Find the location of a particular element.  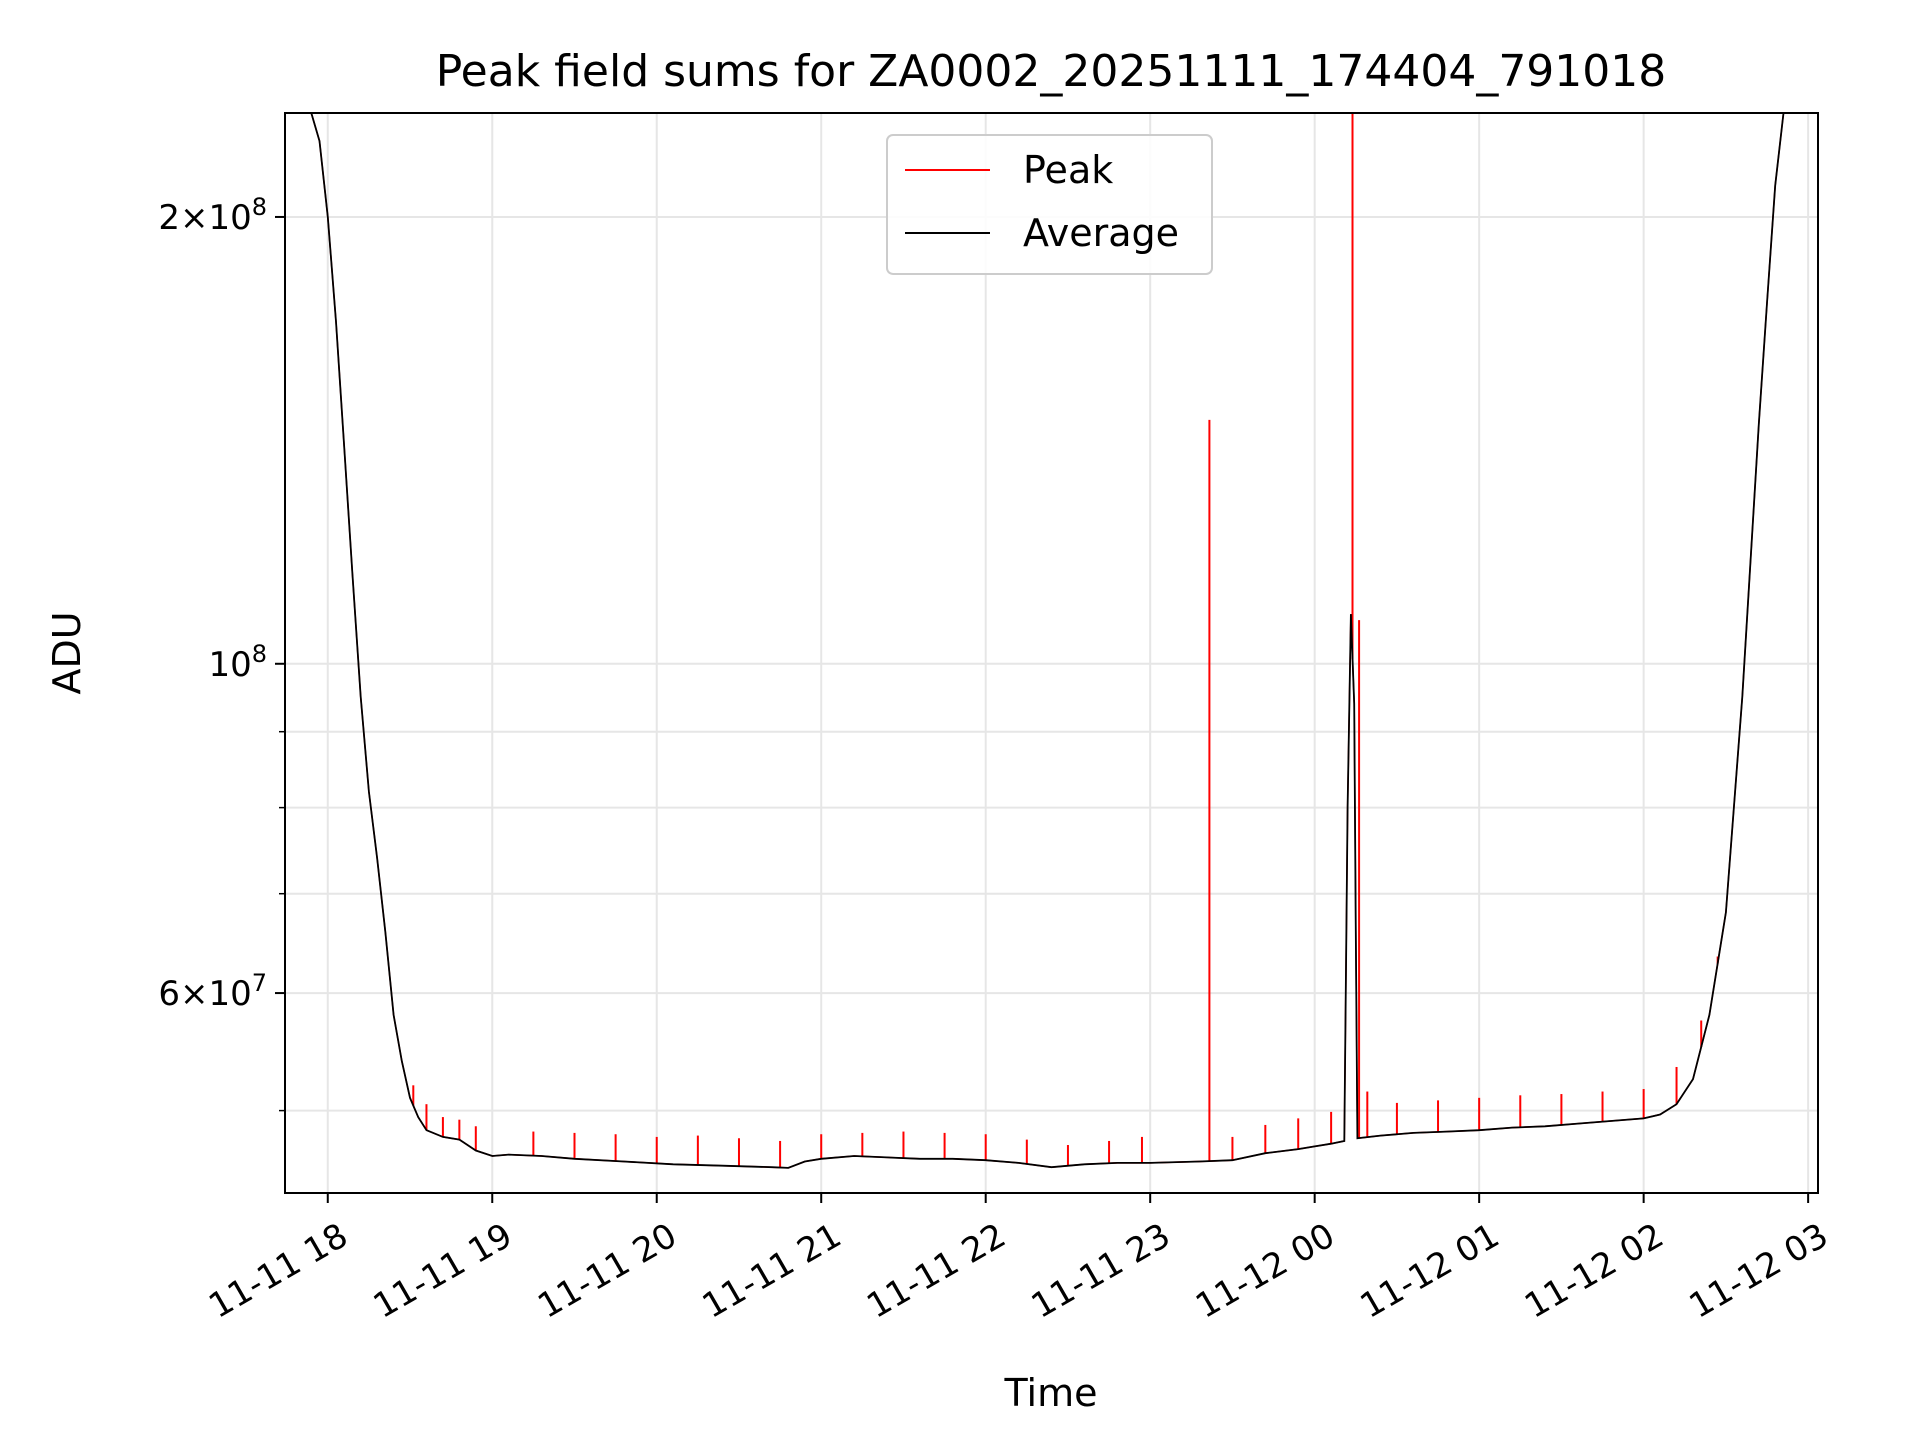

y-tick-label: 6×10⁷ is located at coordinates (212, 991).